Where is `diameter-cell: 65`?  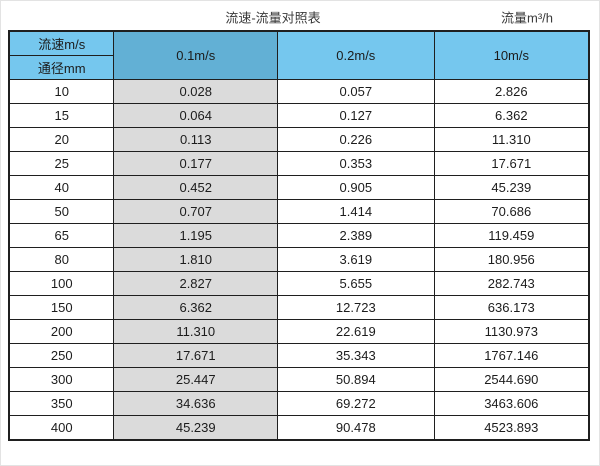 diameter-cell: 65 is located at coordinates (61, 235).